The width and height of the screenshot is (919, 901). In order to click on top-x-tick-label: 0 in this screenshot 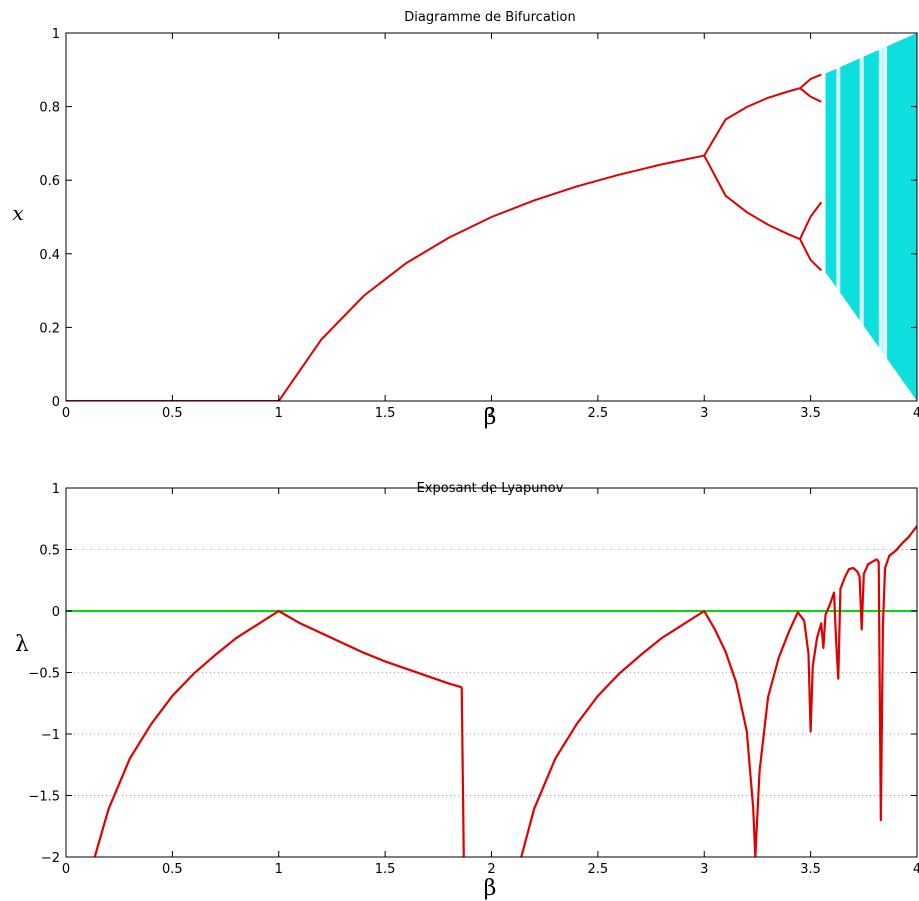, I will do `click(66, 413)`.